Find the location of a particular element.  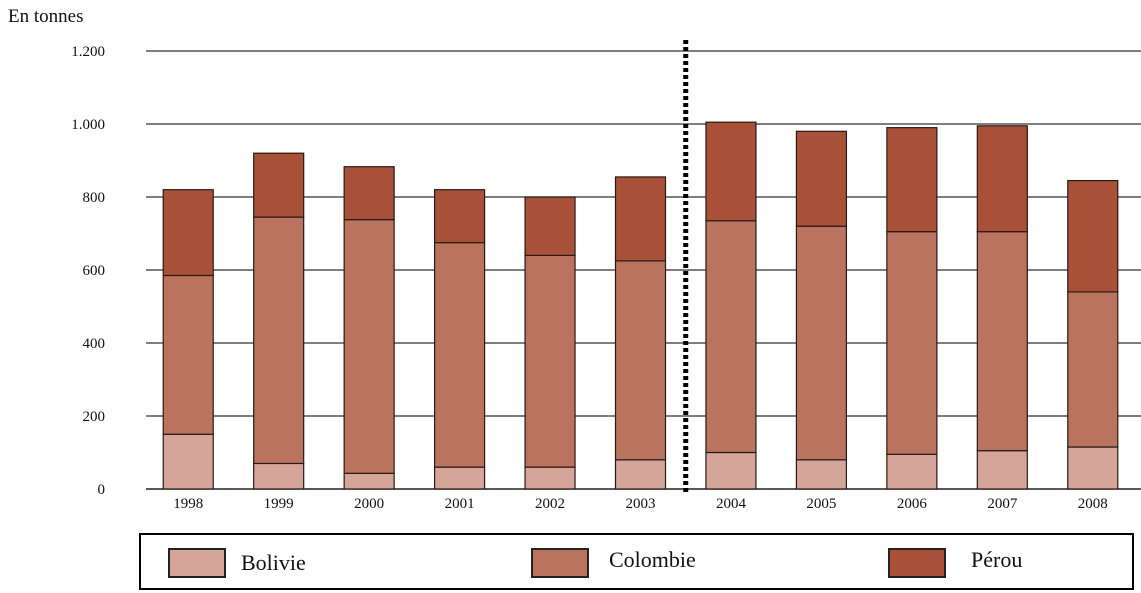

y-tick-label: 1.200 is located at coordinates (88, 52).